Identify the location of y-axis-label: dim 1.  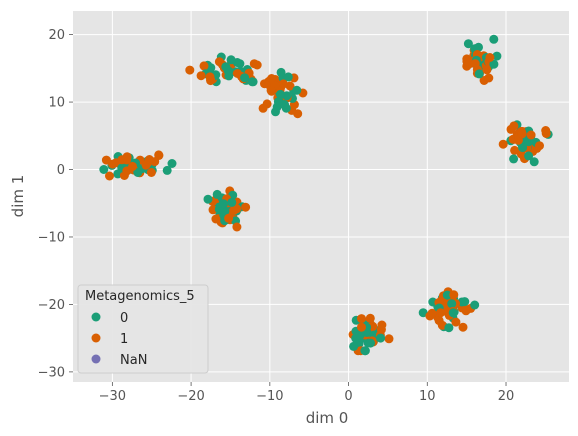
(18, 196).